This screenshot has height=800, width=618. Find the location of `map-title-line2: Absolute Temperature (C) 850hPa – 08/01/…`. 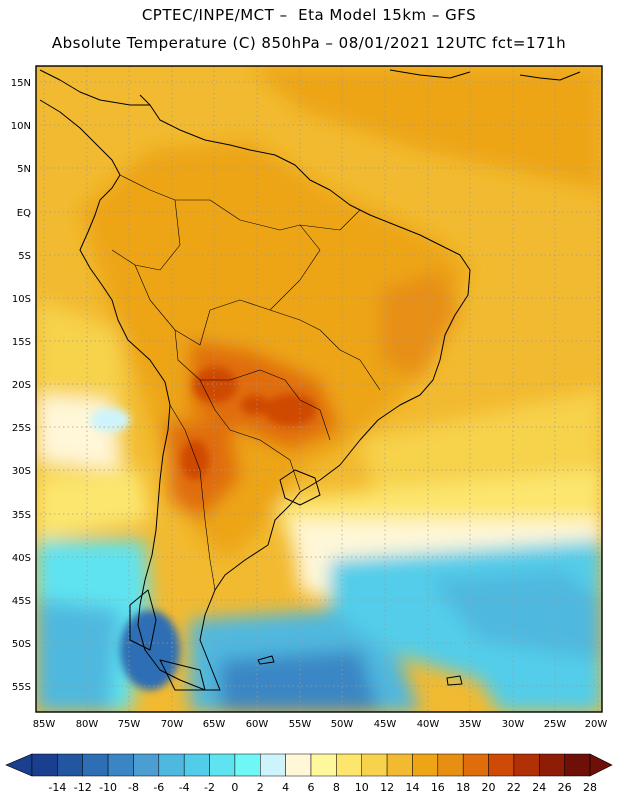

map-title-line2: Absolute Temperature (C) 850hPa – 08/01/… is located at coordinates (309, 43).